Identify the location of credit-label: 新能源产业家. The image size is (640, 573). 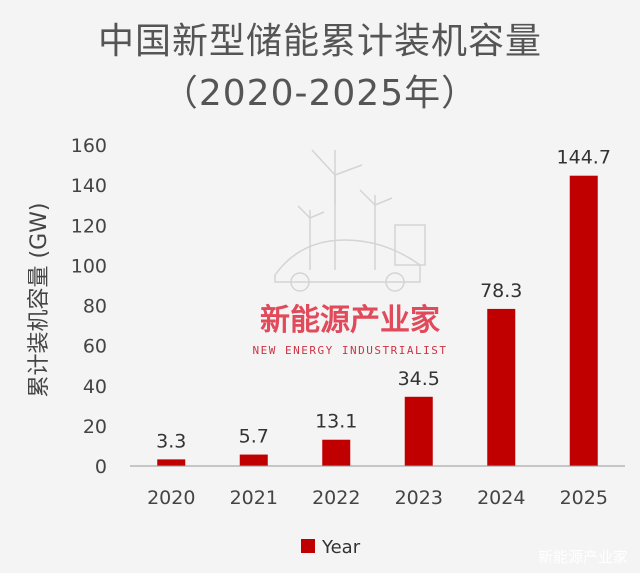
(583, 557).